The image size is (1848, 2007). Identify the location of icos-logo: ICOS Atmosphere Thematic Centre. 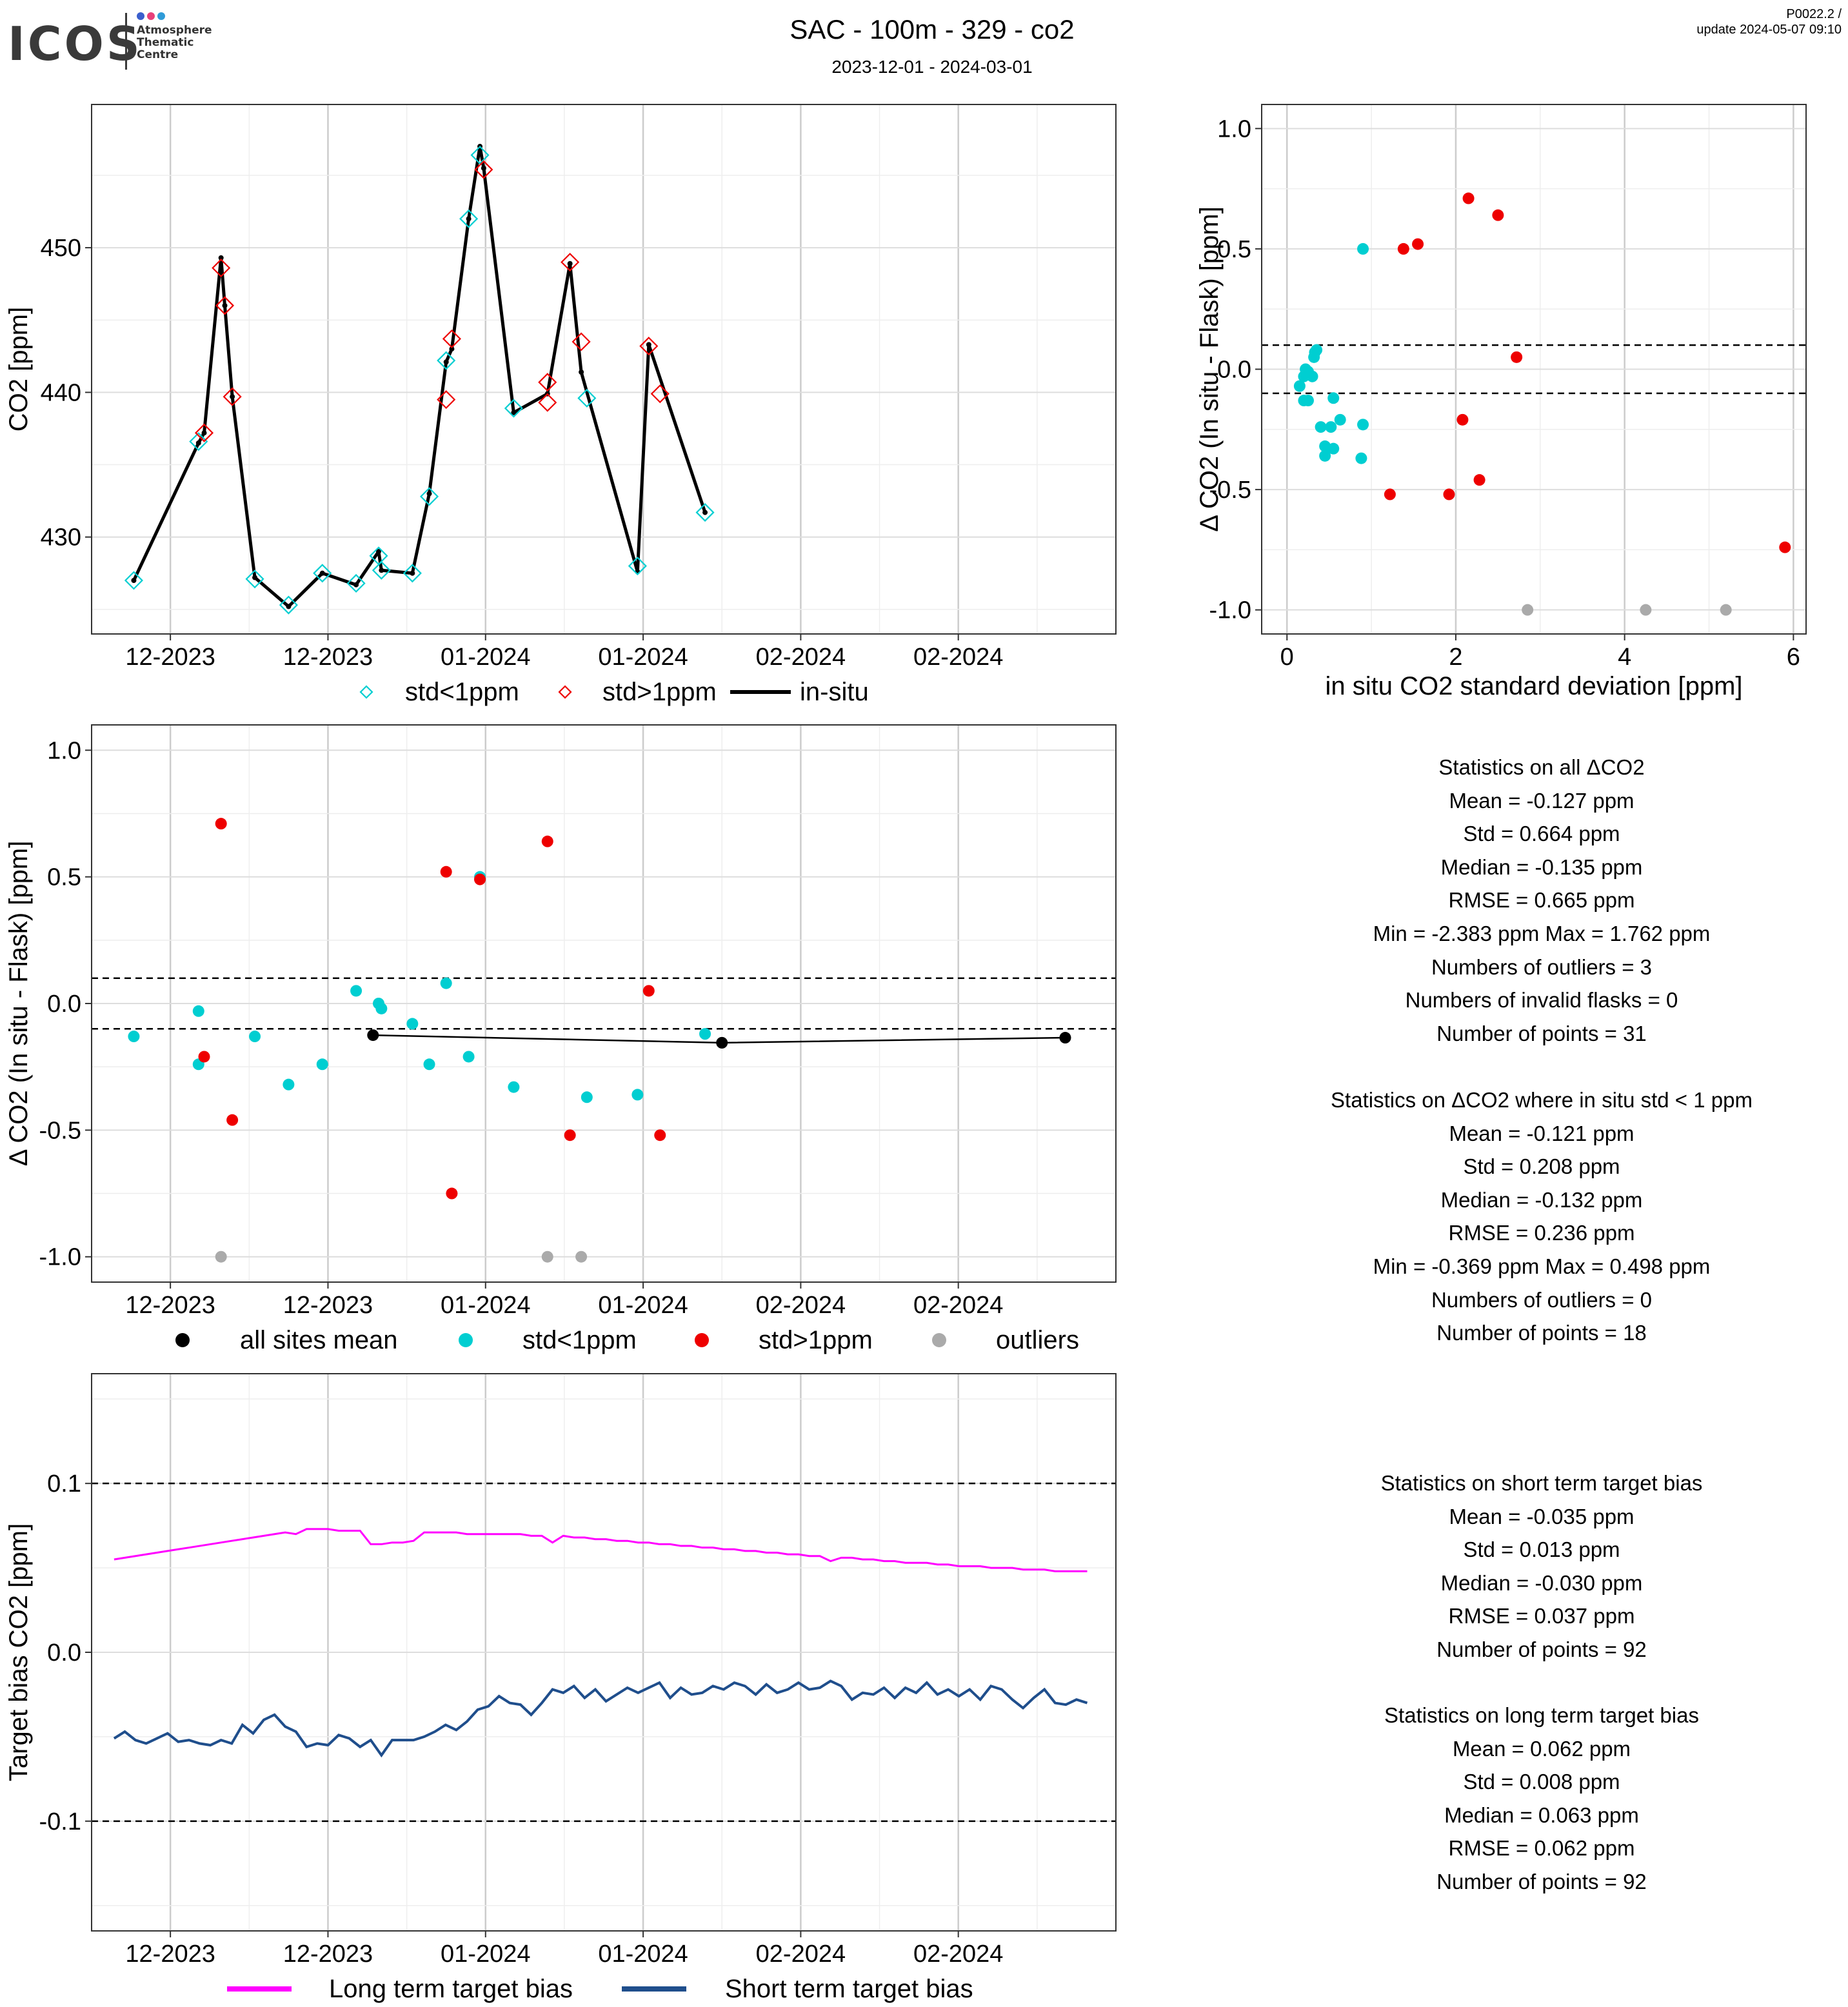
(115, 40).